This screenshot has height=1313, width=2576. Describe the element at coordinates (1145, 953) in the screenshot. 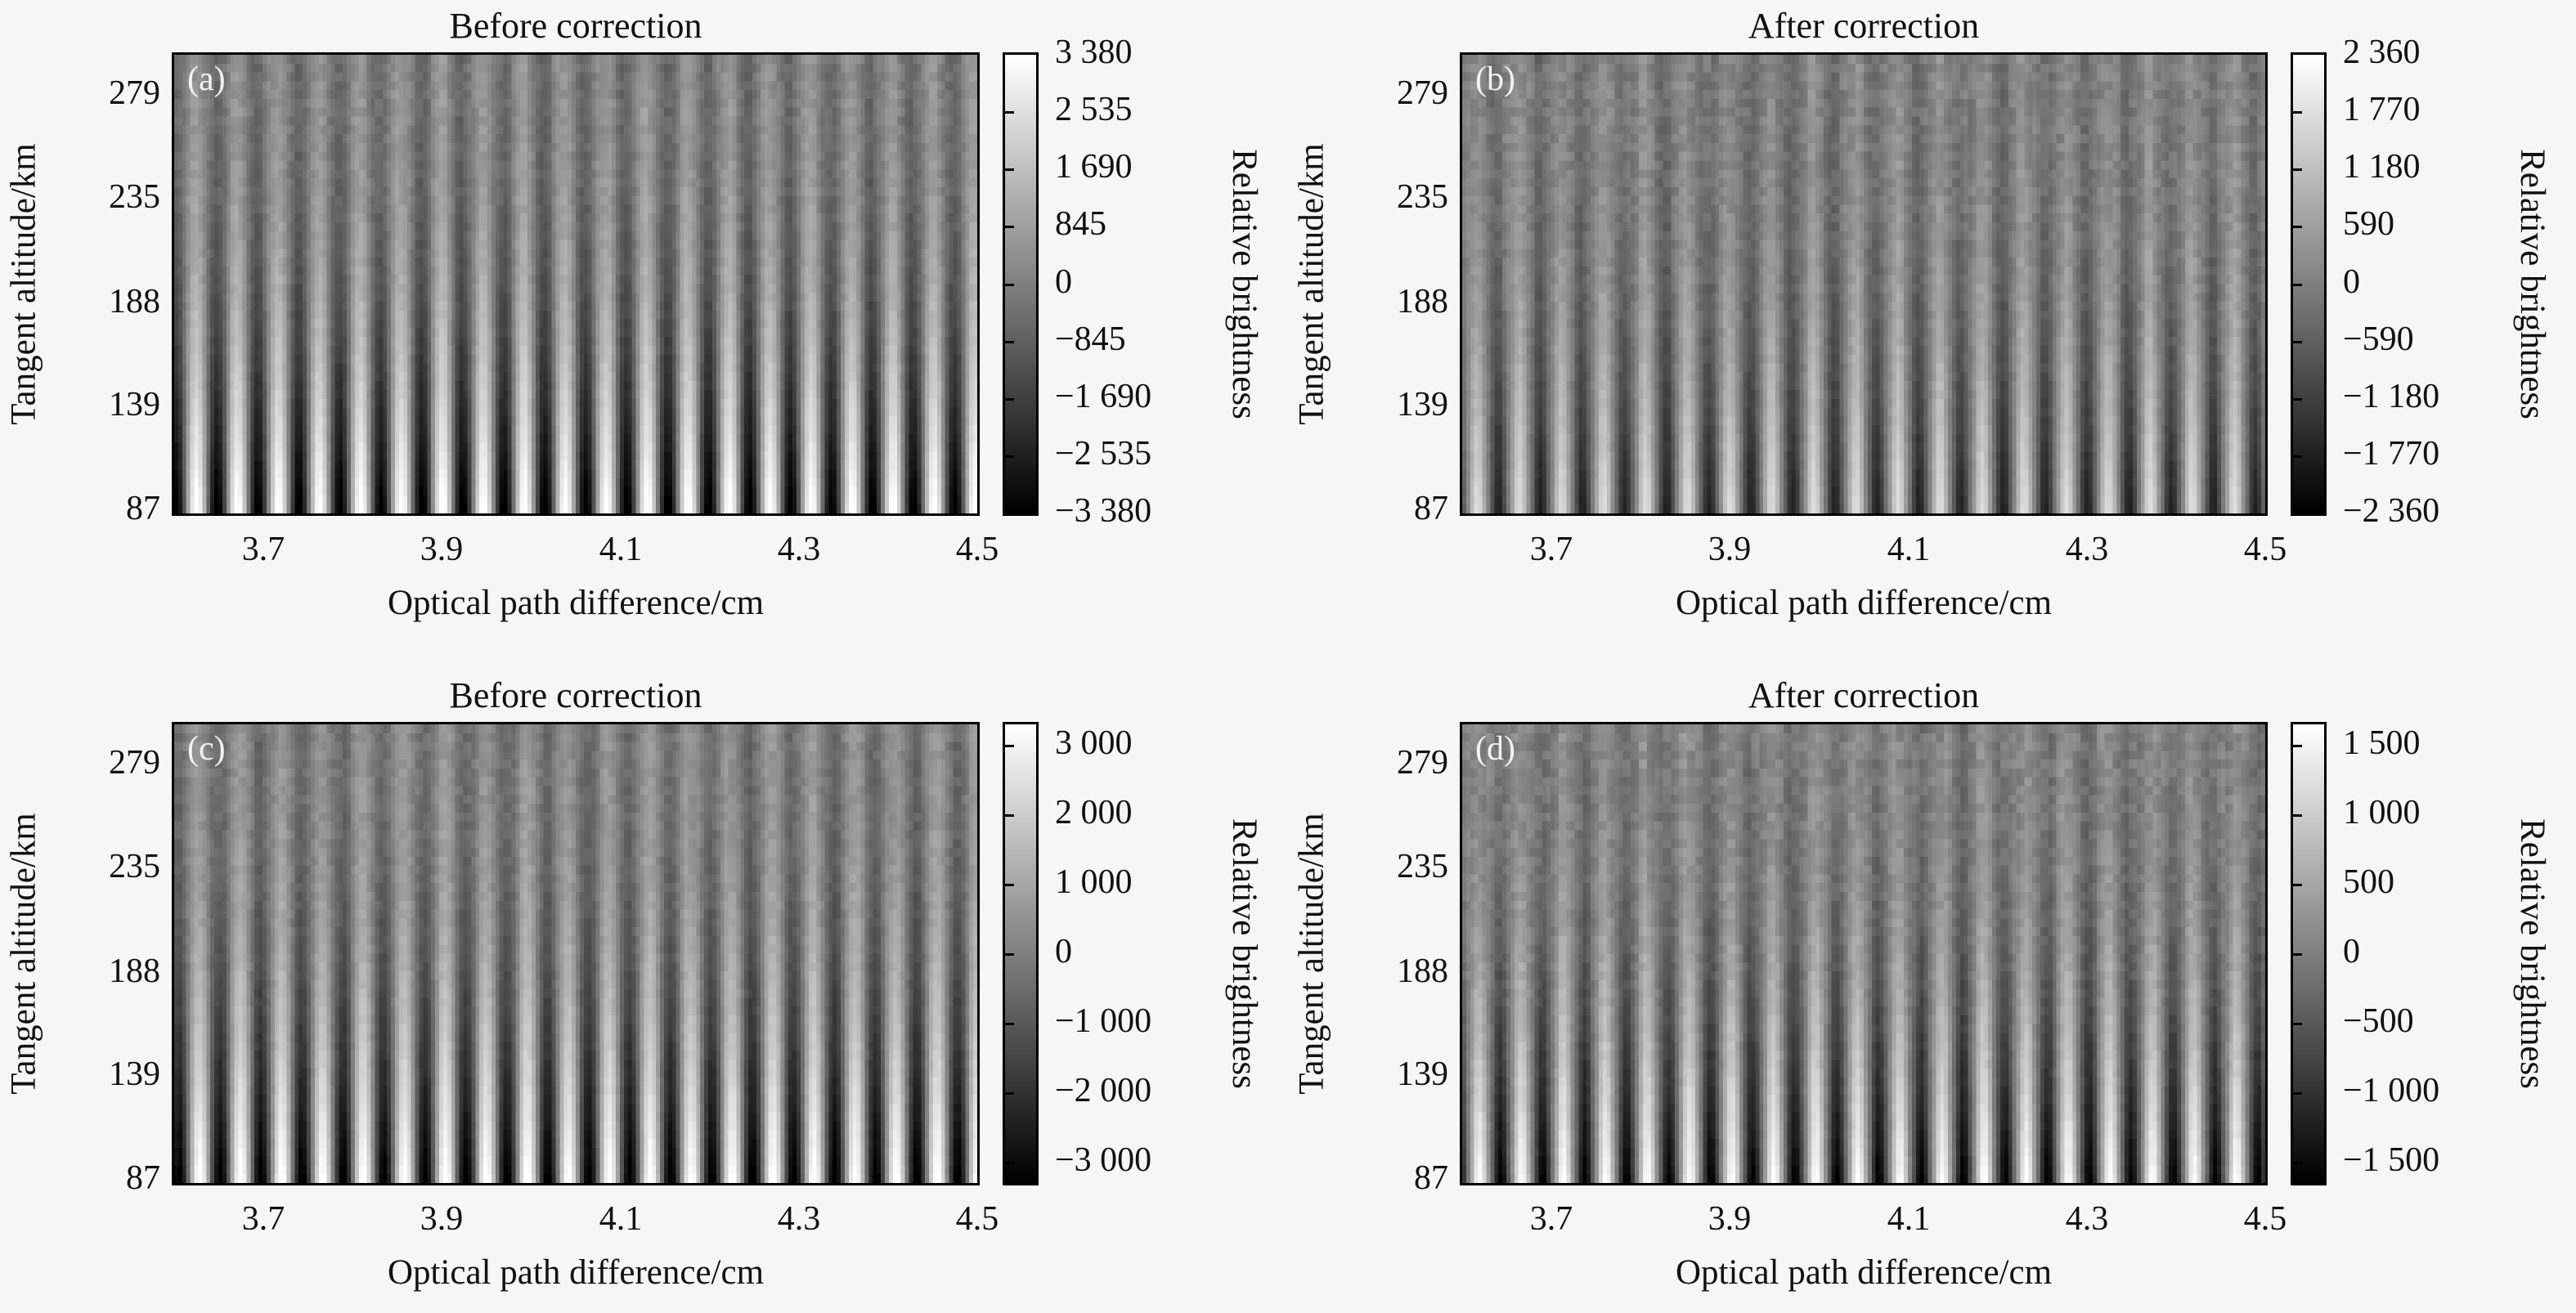

I see `colorbar-tick-labels: 3 000 2 000 1 000 0 −1 000 −2 000 −3 000` at that location.